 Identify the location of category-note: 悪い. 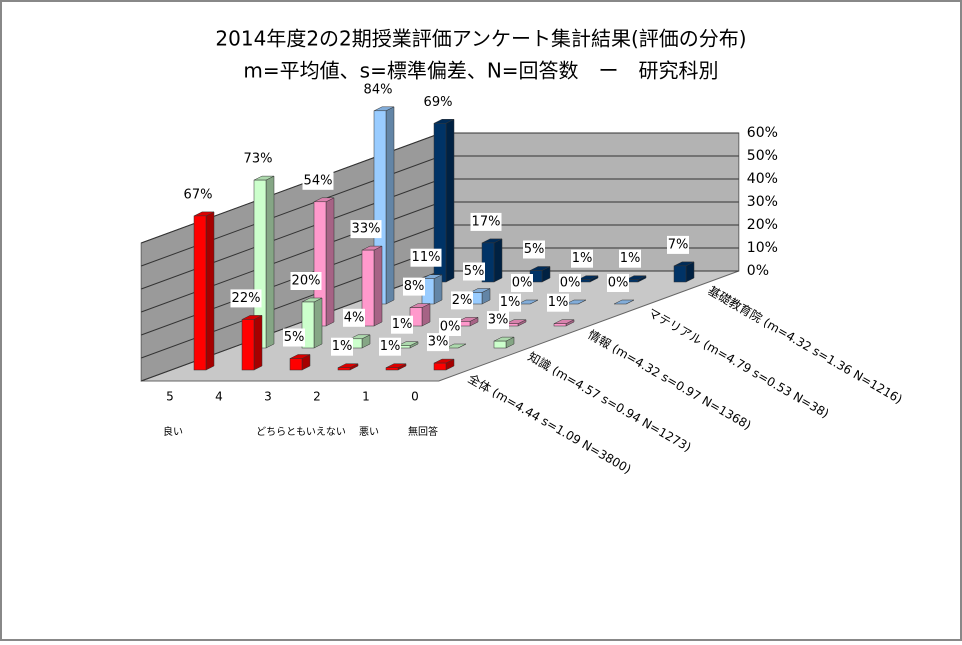
(369, 432).